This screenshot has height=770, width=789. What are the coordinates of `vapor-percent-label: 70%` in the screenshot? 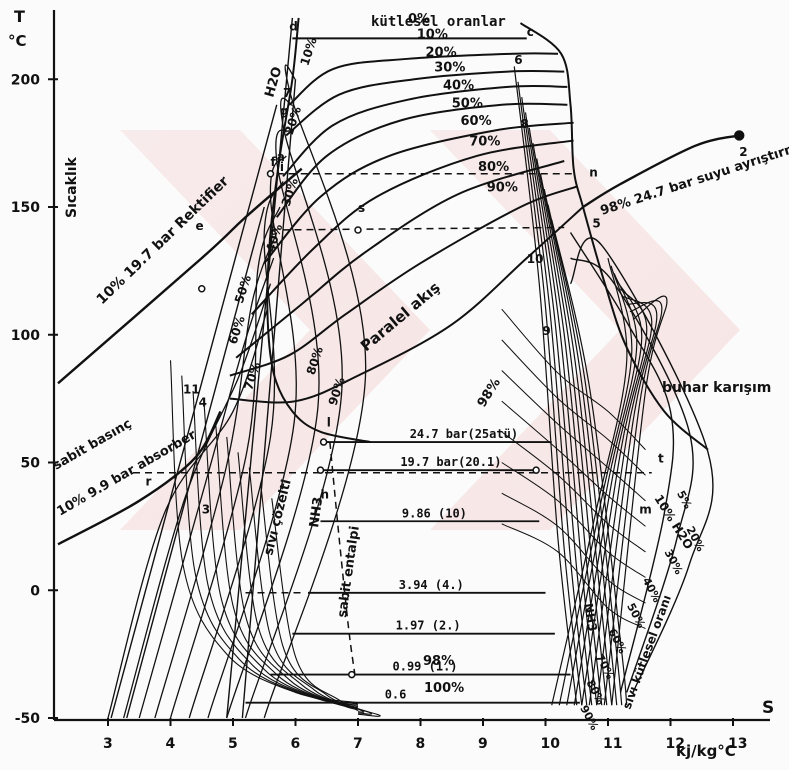 It's located at (605, 666).